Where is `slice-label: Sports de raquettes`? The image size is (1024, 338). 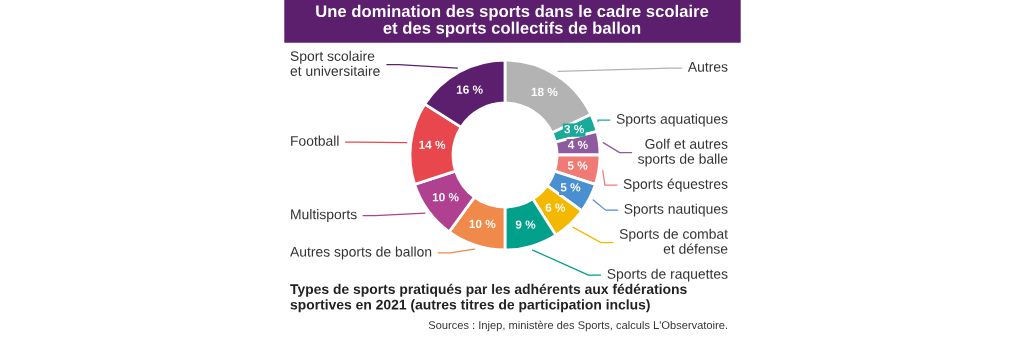
slice-label: Sports de raquettes is located at coordinates (667, 275).